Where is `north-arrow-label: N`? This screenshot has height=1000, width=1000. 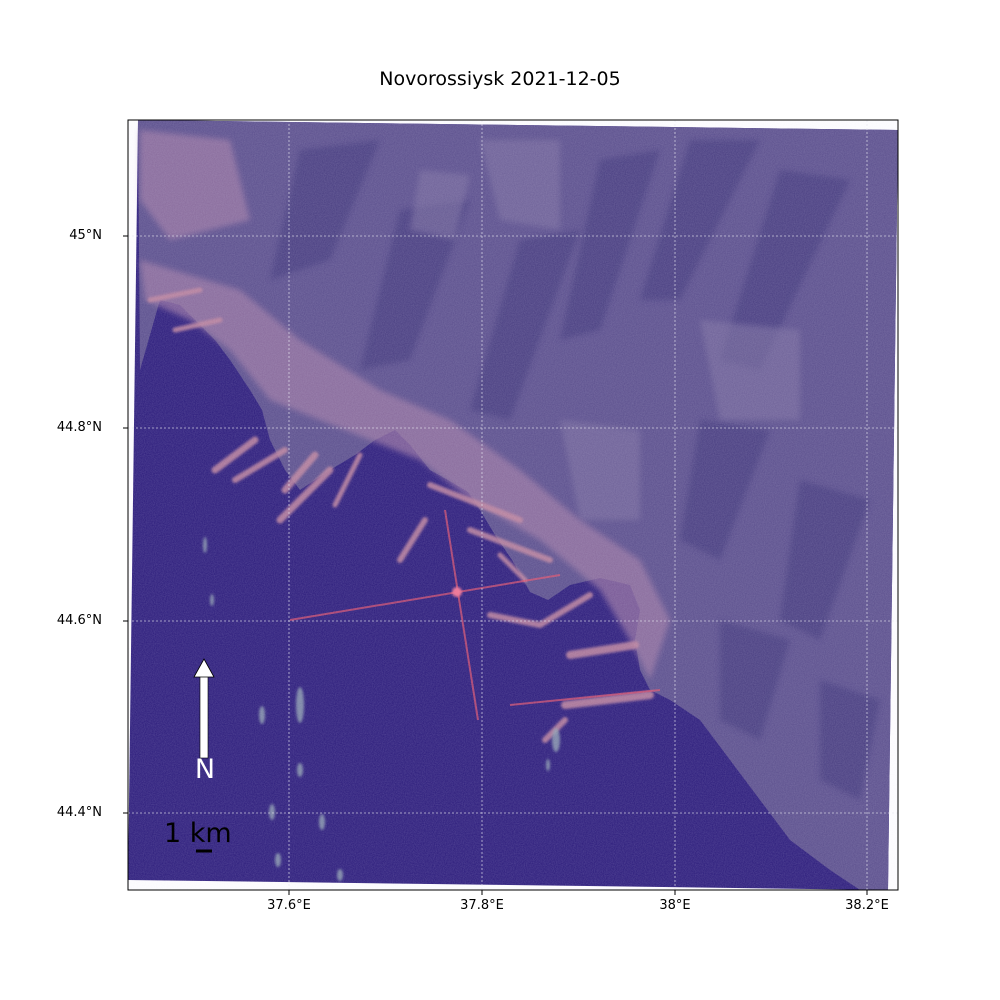
north-arrow-label: N is located at coordinates (205, 769).